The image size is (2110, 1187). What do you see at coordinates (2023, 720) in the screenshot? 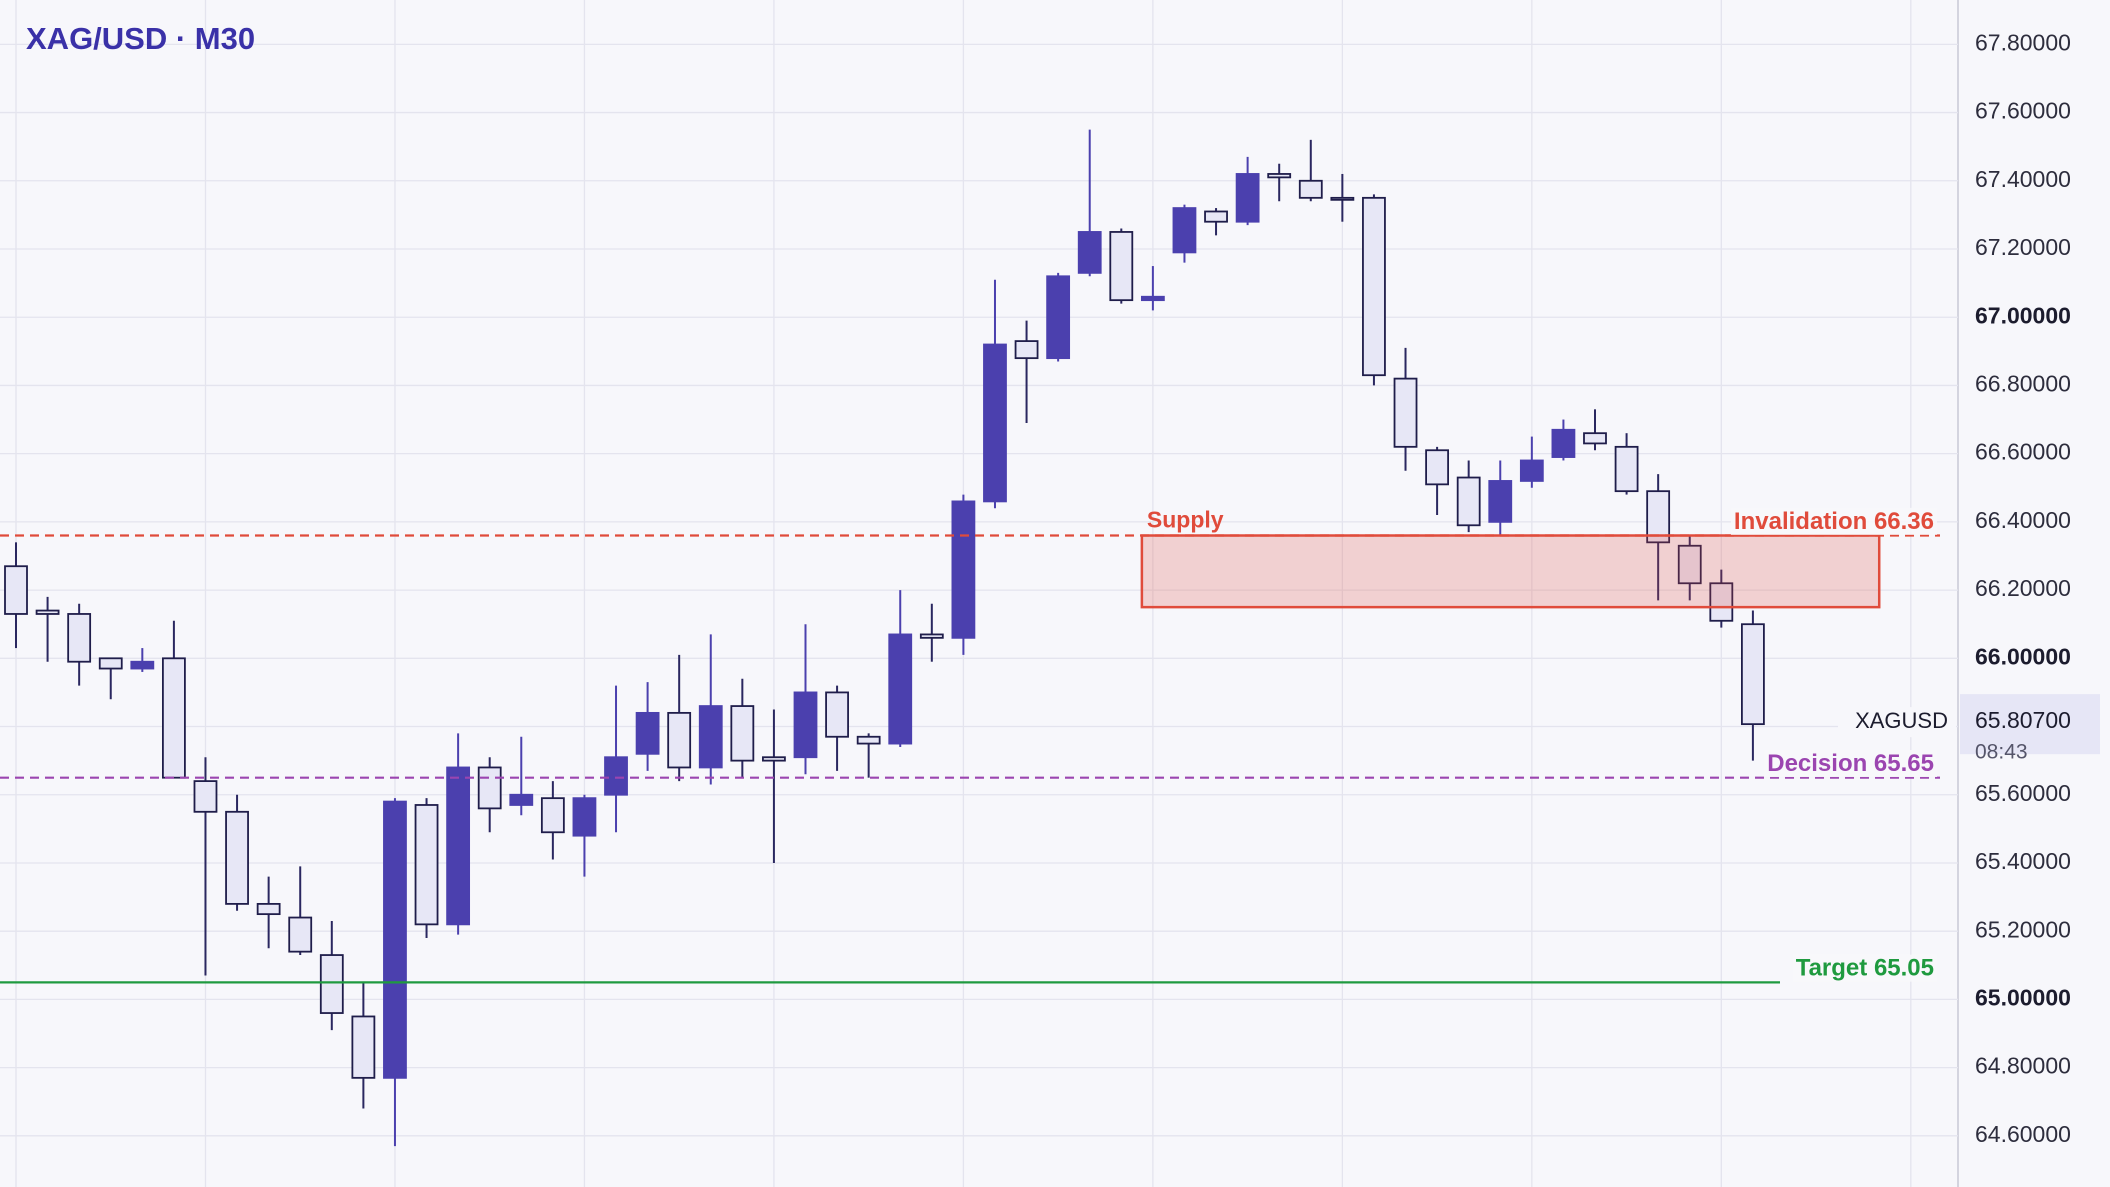
I see `last-price-label: 65.80700` at bounding box center [2023, 720].